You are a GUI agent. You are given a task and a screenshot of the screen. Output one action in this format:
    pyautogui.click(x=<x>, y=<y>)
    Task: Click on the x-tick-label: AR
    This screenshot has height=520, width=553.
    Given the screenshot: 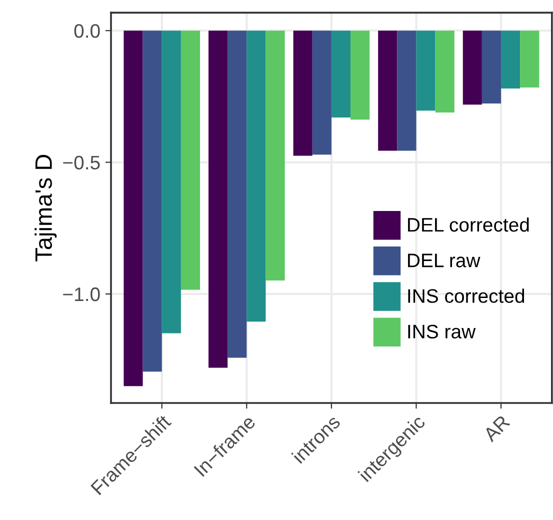 What is the action you would take?
    pyautogui.click(x=496, y=428)
    